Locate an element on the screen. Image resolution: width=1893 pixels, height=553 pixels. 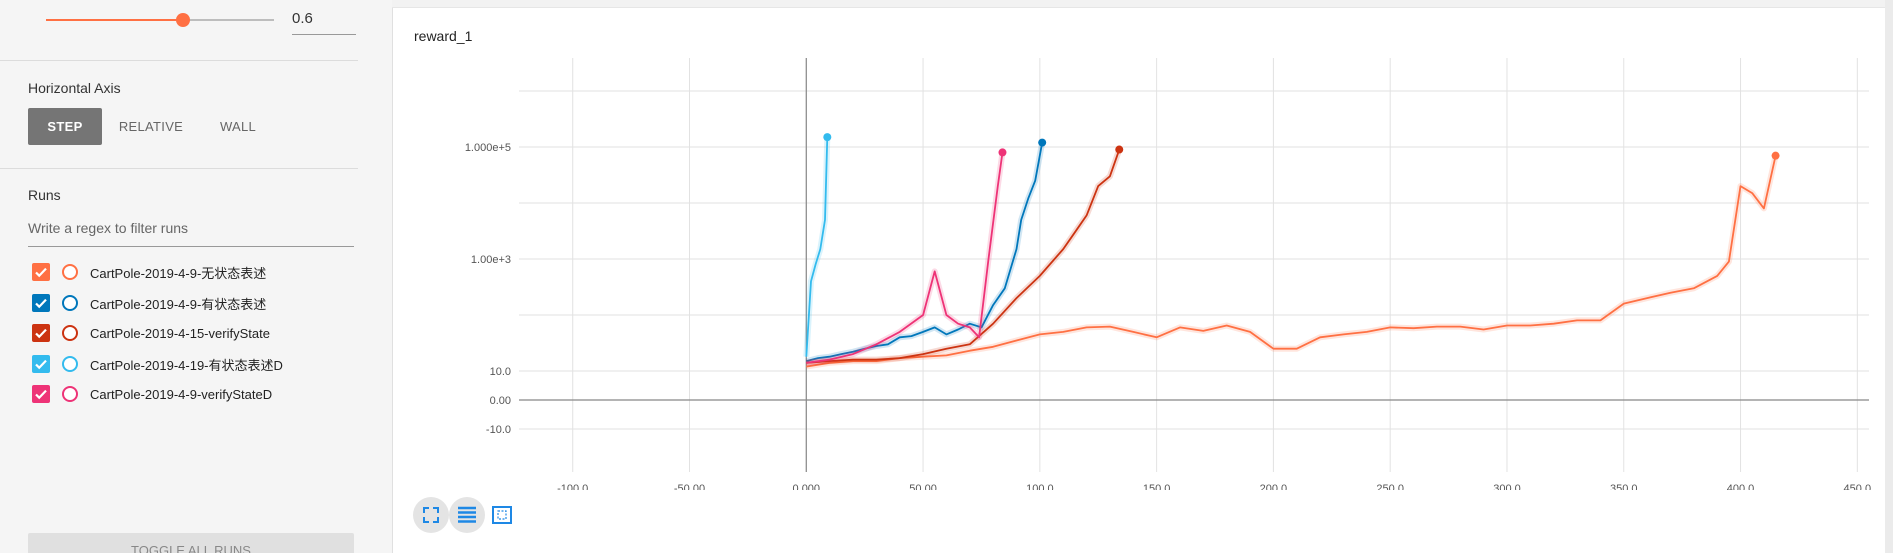
x-tick-label: 150.0 is located at coordinates (1157, 486).